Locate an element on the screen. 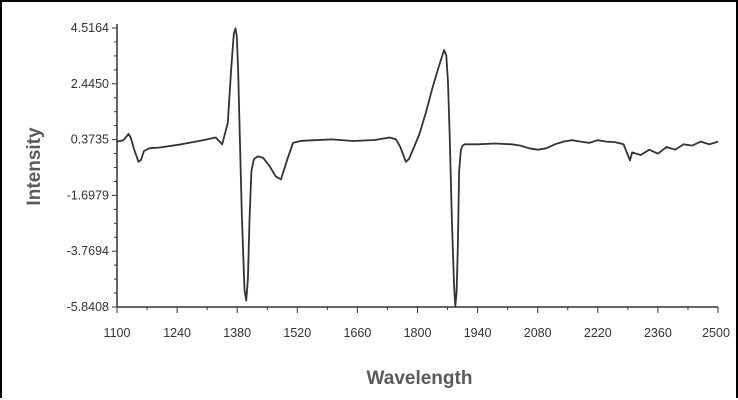 The height and width of the screenshot is (400, 738). y-tick-label: 0.3735 is located at coordinates (90, 140).